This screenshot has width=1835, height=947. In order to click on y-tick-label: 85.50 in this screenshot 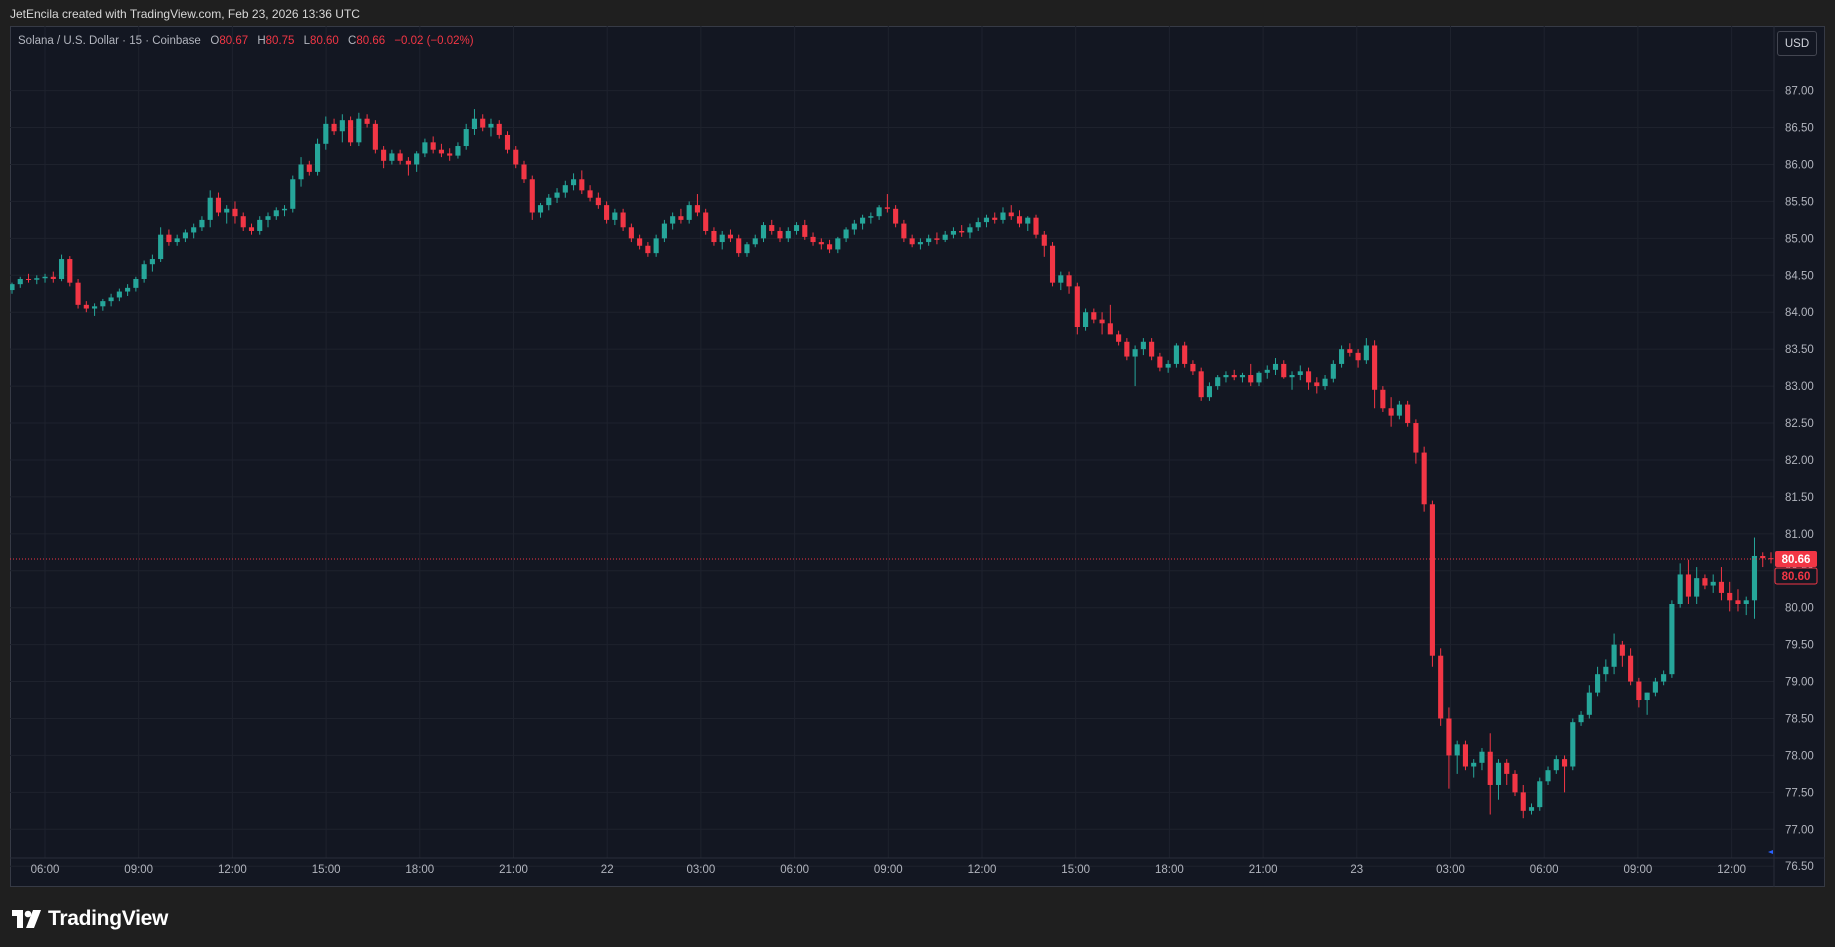, I will do `click(1799, 202)`.